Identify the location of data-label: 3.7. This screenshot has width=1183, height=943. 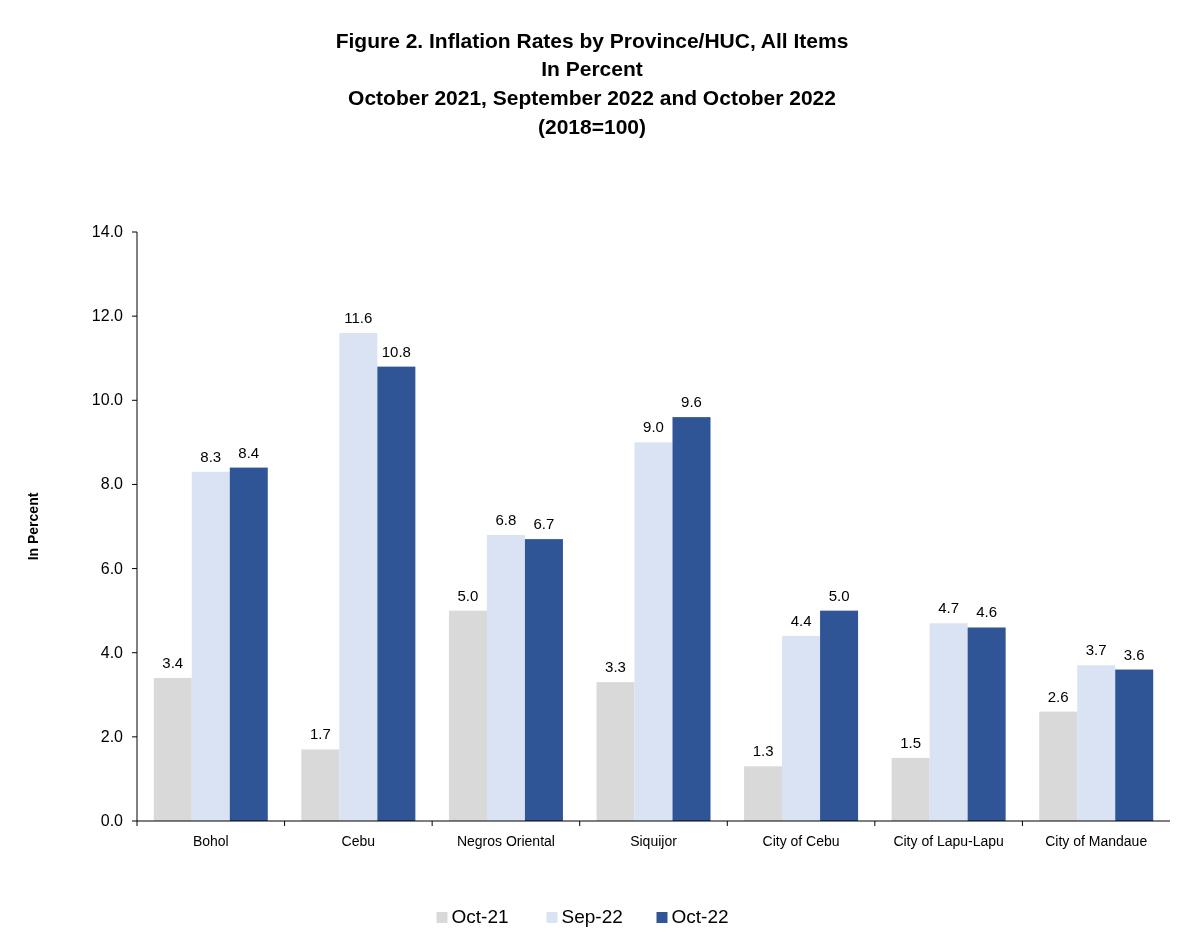
(1096, 650).